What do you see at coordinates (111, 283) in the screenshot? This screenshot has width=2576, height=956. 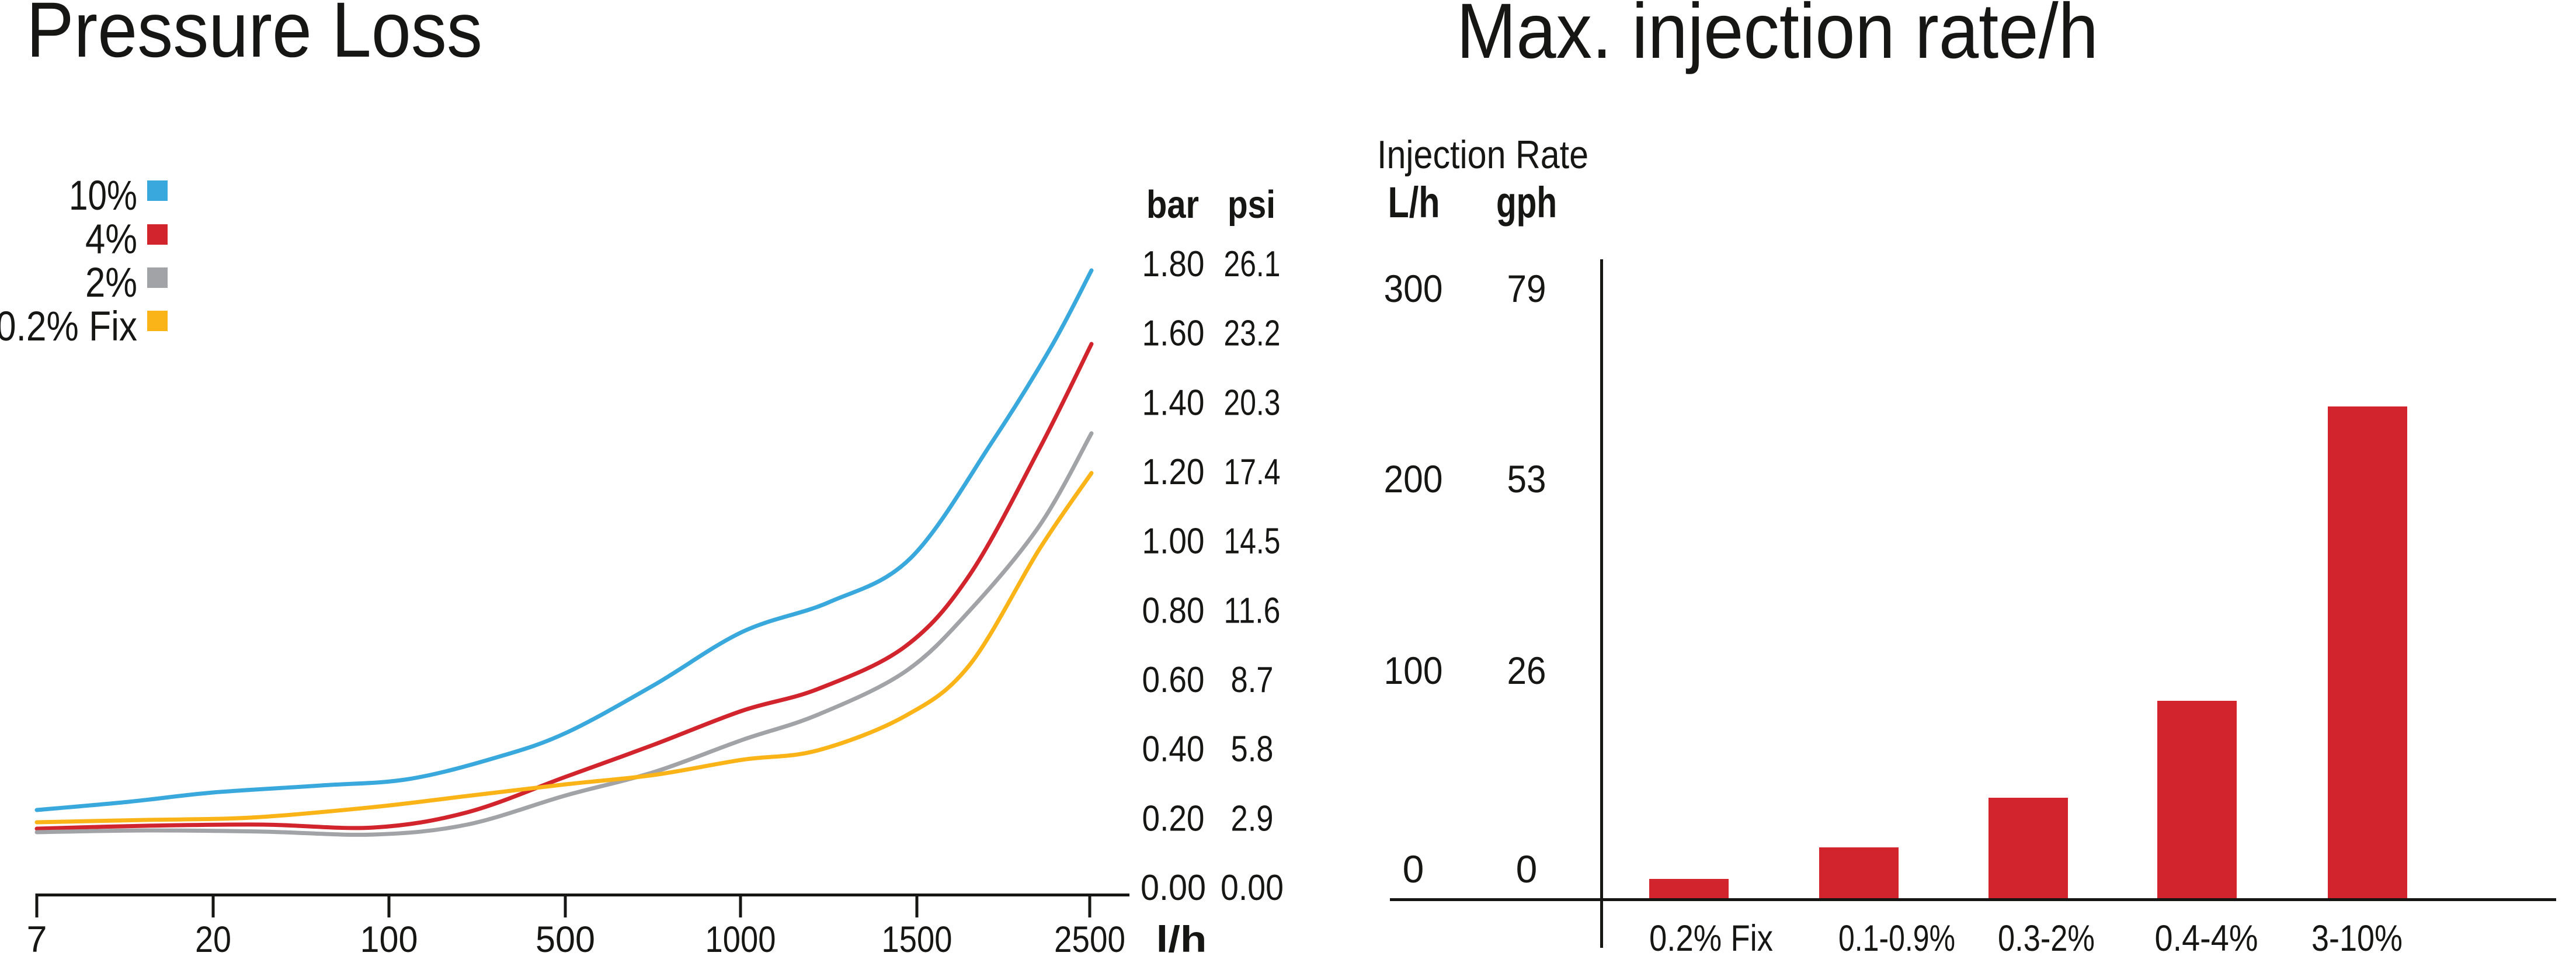 I see `svg-text: 2%` at bounding box center [111, 283].